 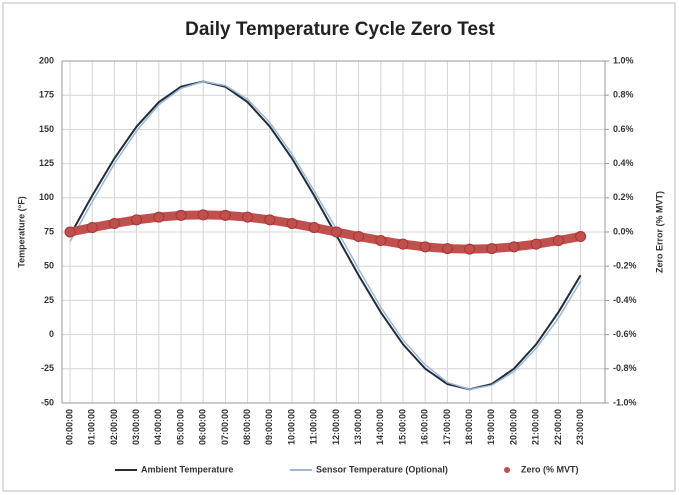 I want to click on x-tick-label: 07:00:00, so click(x=225, y=427).